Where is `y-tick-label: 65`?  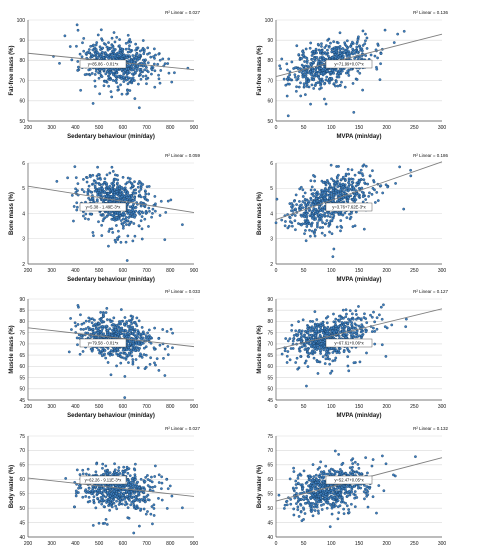 y-tick-label: 65 is located at coordinates (22, 466).